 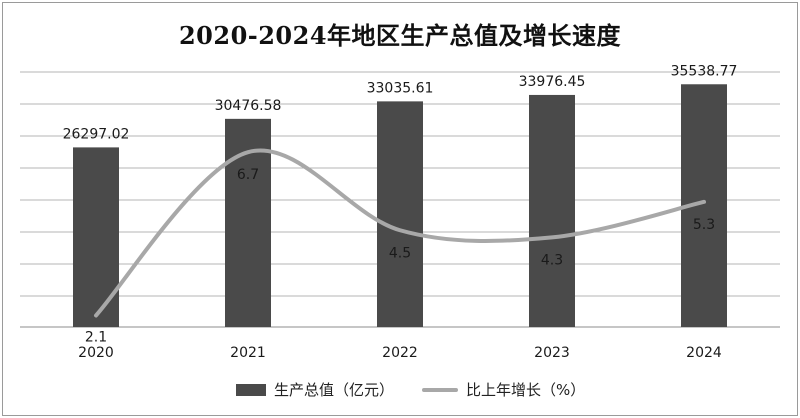 I want to click on chart-title: 2020-2024年地区生产总值及增长速度, so click(x=400, y=35).